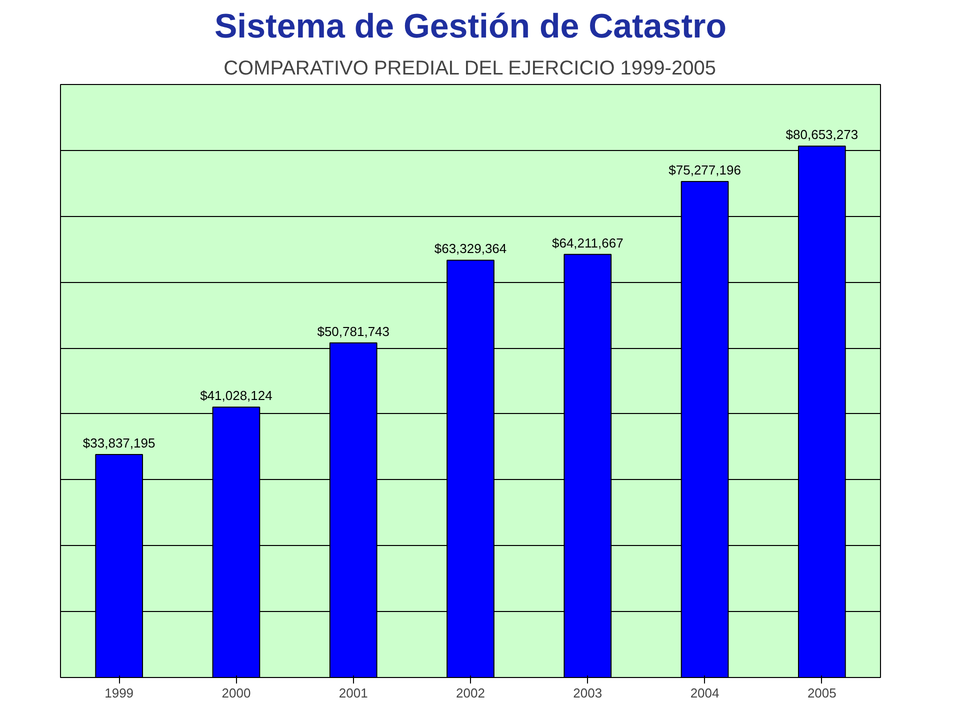 The image size is (960, 720). Describe the element at coordinates (821, 693) in the screenshot. I see `x-tick-label: 2005` at that location.